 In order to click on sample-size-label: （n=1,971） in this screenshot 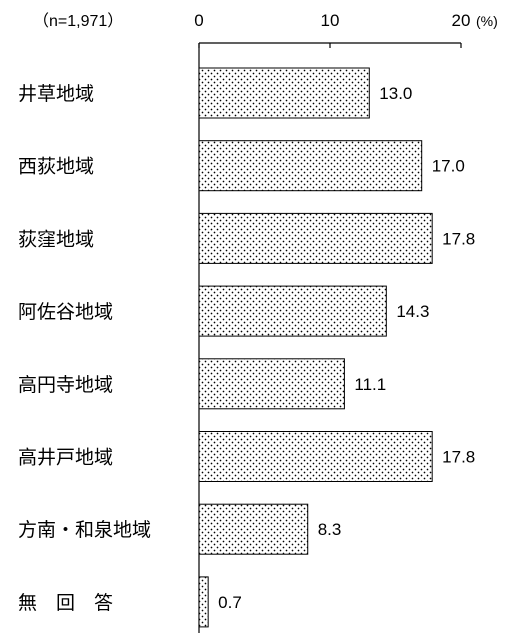, I will do `click(78, 21)`.